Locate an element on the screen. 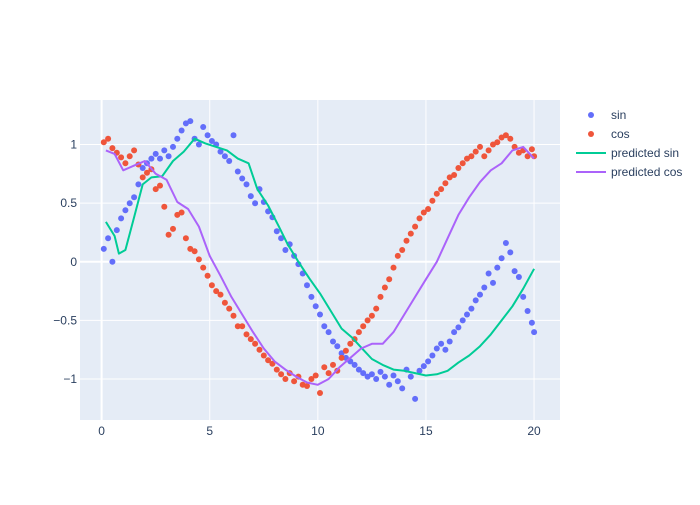  x-tick-label: 0 is located at coordinates (101, 431).